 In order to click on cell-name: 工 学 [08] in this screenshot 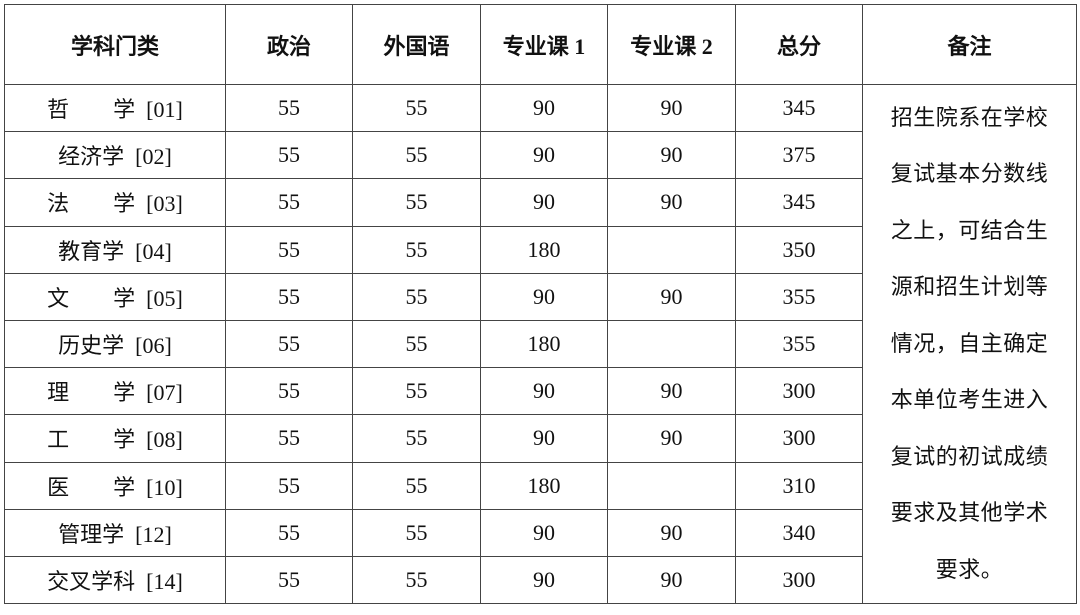, I will do `click(115, 438)`.